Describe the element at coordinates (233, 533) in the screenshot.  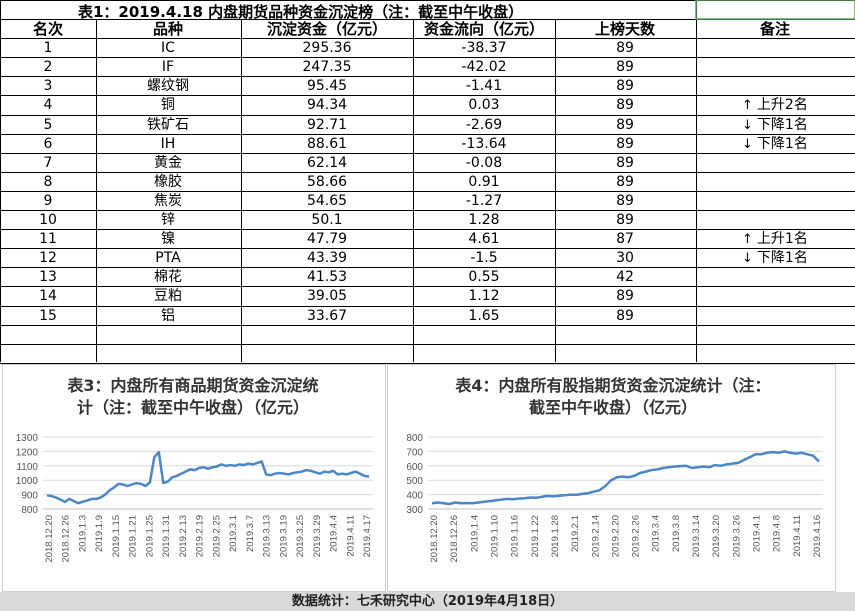
I see `x-tick-label: 2019.3.1` at that location.